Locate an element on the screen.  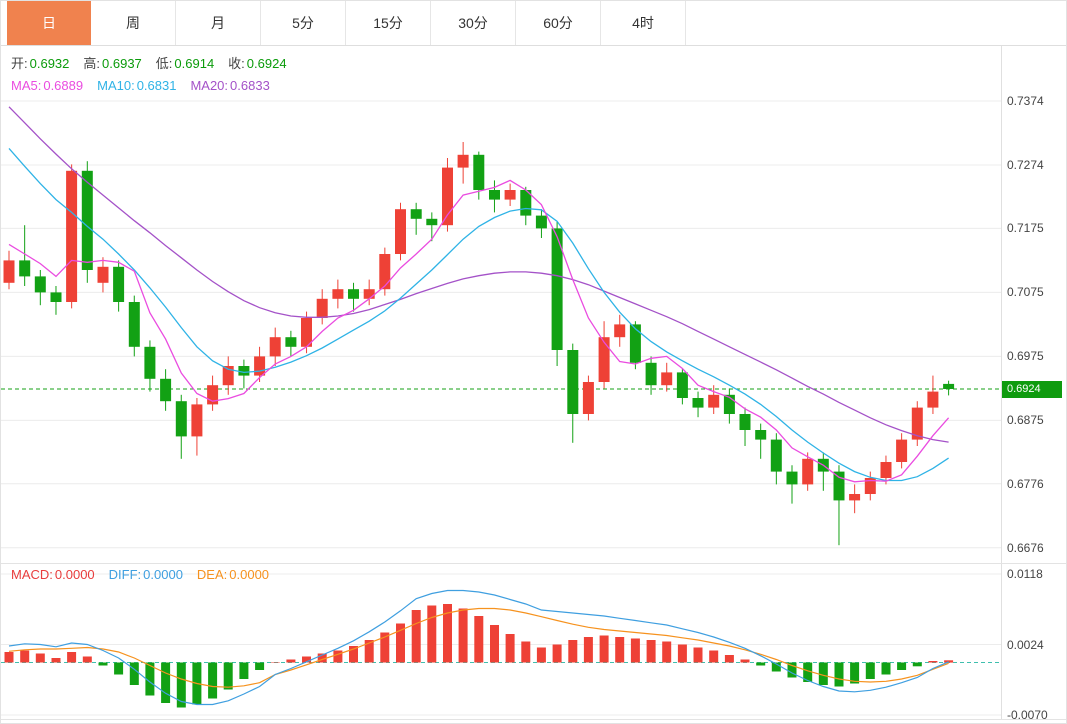
timeframe-tab-bar: 日周月 5分 15分 30分 60分 4时 is located at coordinates (533, 23).